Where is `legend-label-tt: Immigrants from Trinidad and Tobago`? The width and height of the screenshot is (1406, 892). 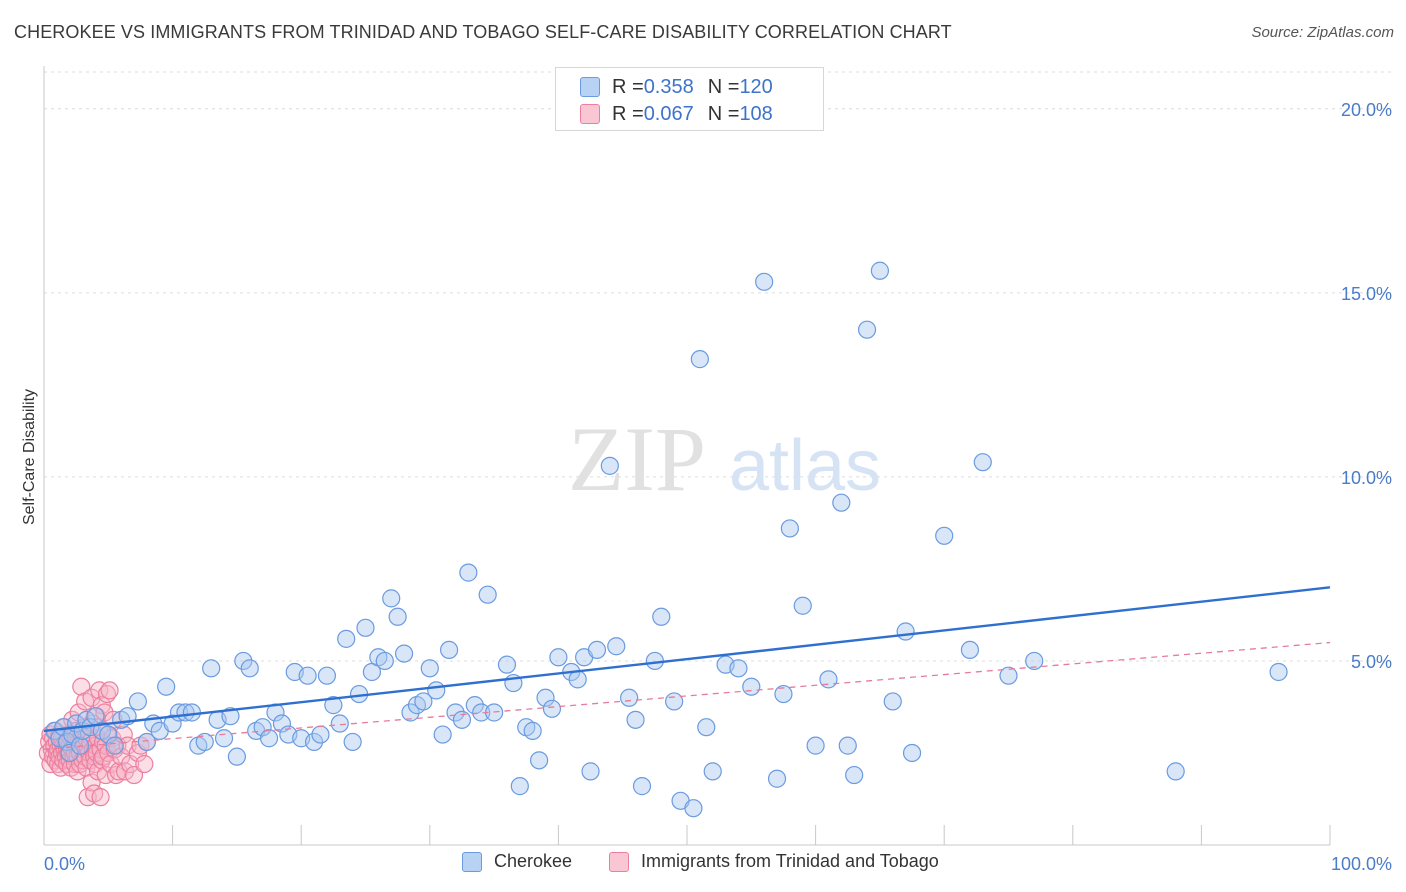
legend-label-tt: Immigrants from Trinidad and Tobago is located at coordinates (790, 861).